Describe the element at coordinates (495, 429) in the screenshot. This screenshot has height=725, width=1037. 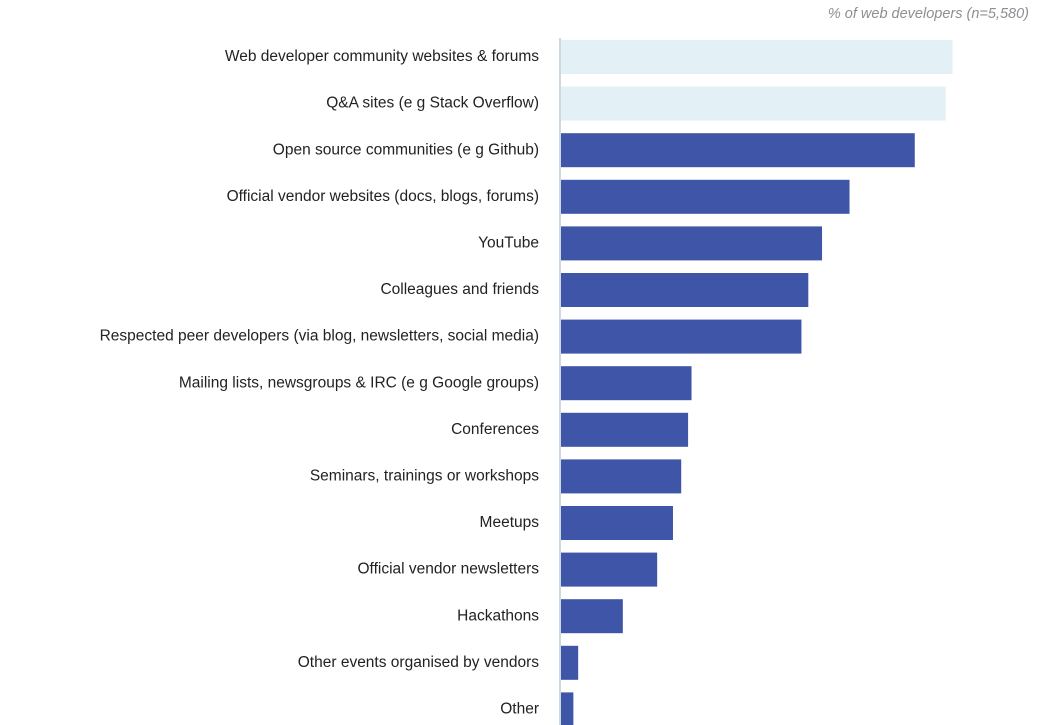
I see `category-label: Conferences` at that location.